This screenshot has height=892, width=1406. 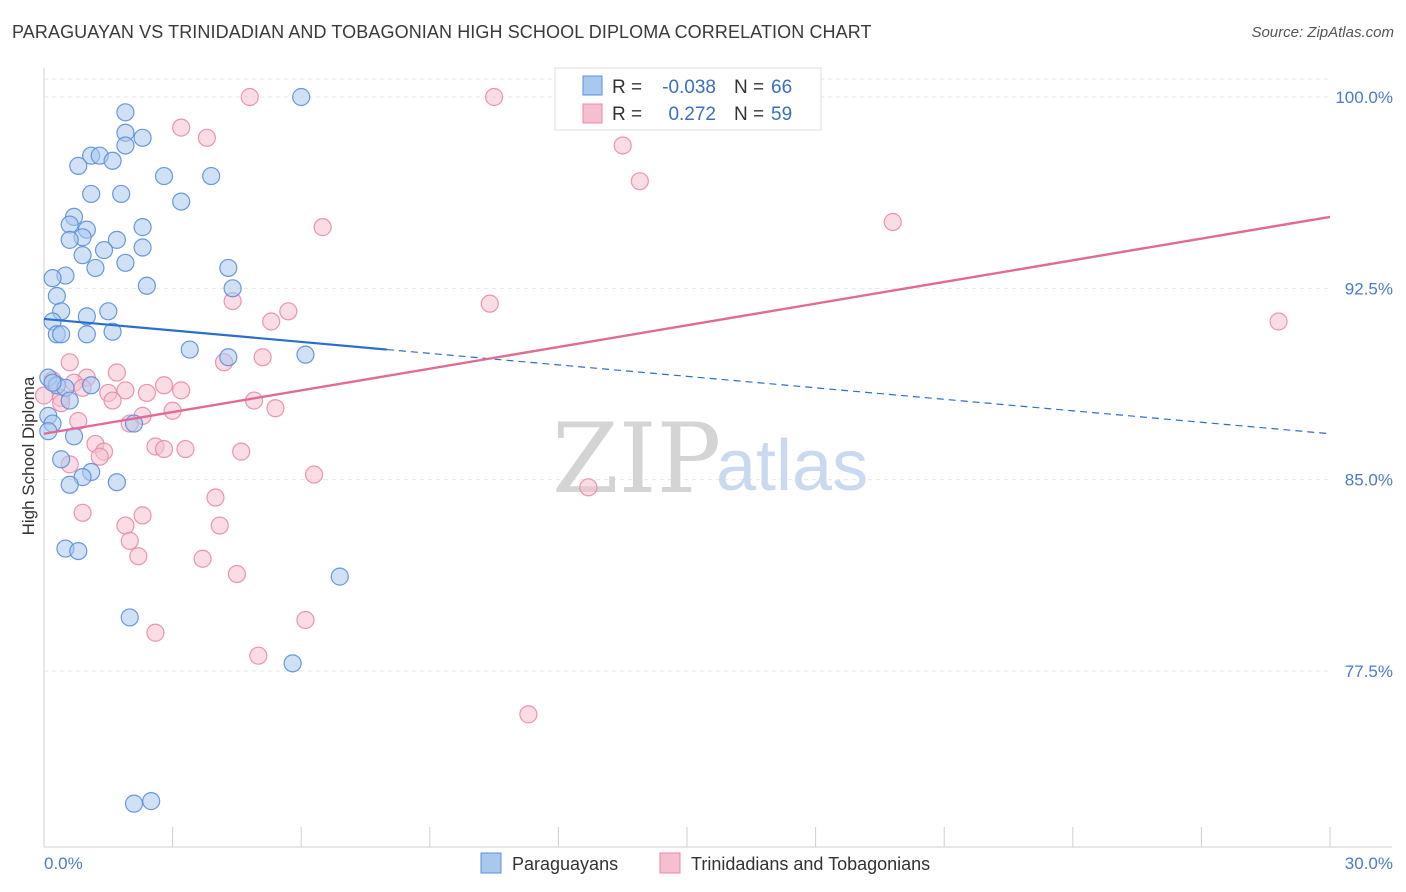 What do you see at coordinates (1364, 97) in the screenshot?
I see `y-tick-label-0: 100.0%` at bounding box center [1364, 97].